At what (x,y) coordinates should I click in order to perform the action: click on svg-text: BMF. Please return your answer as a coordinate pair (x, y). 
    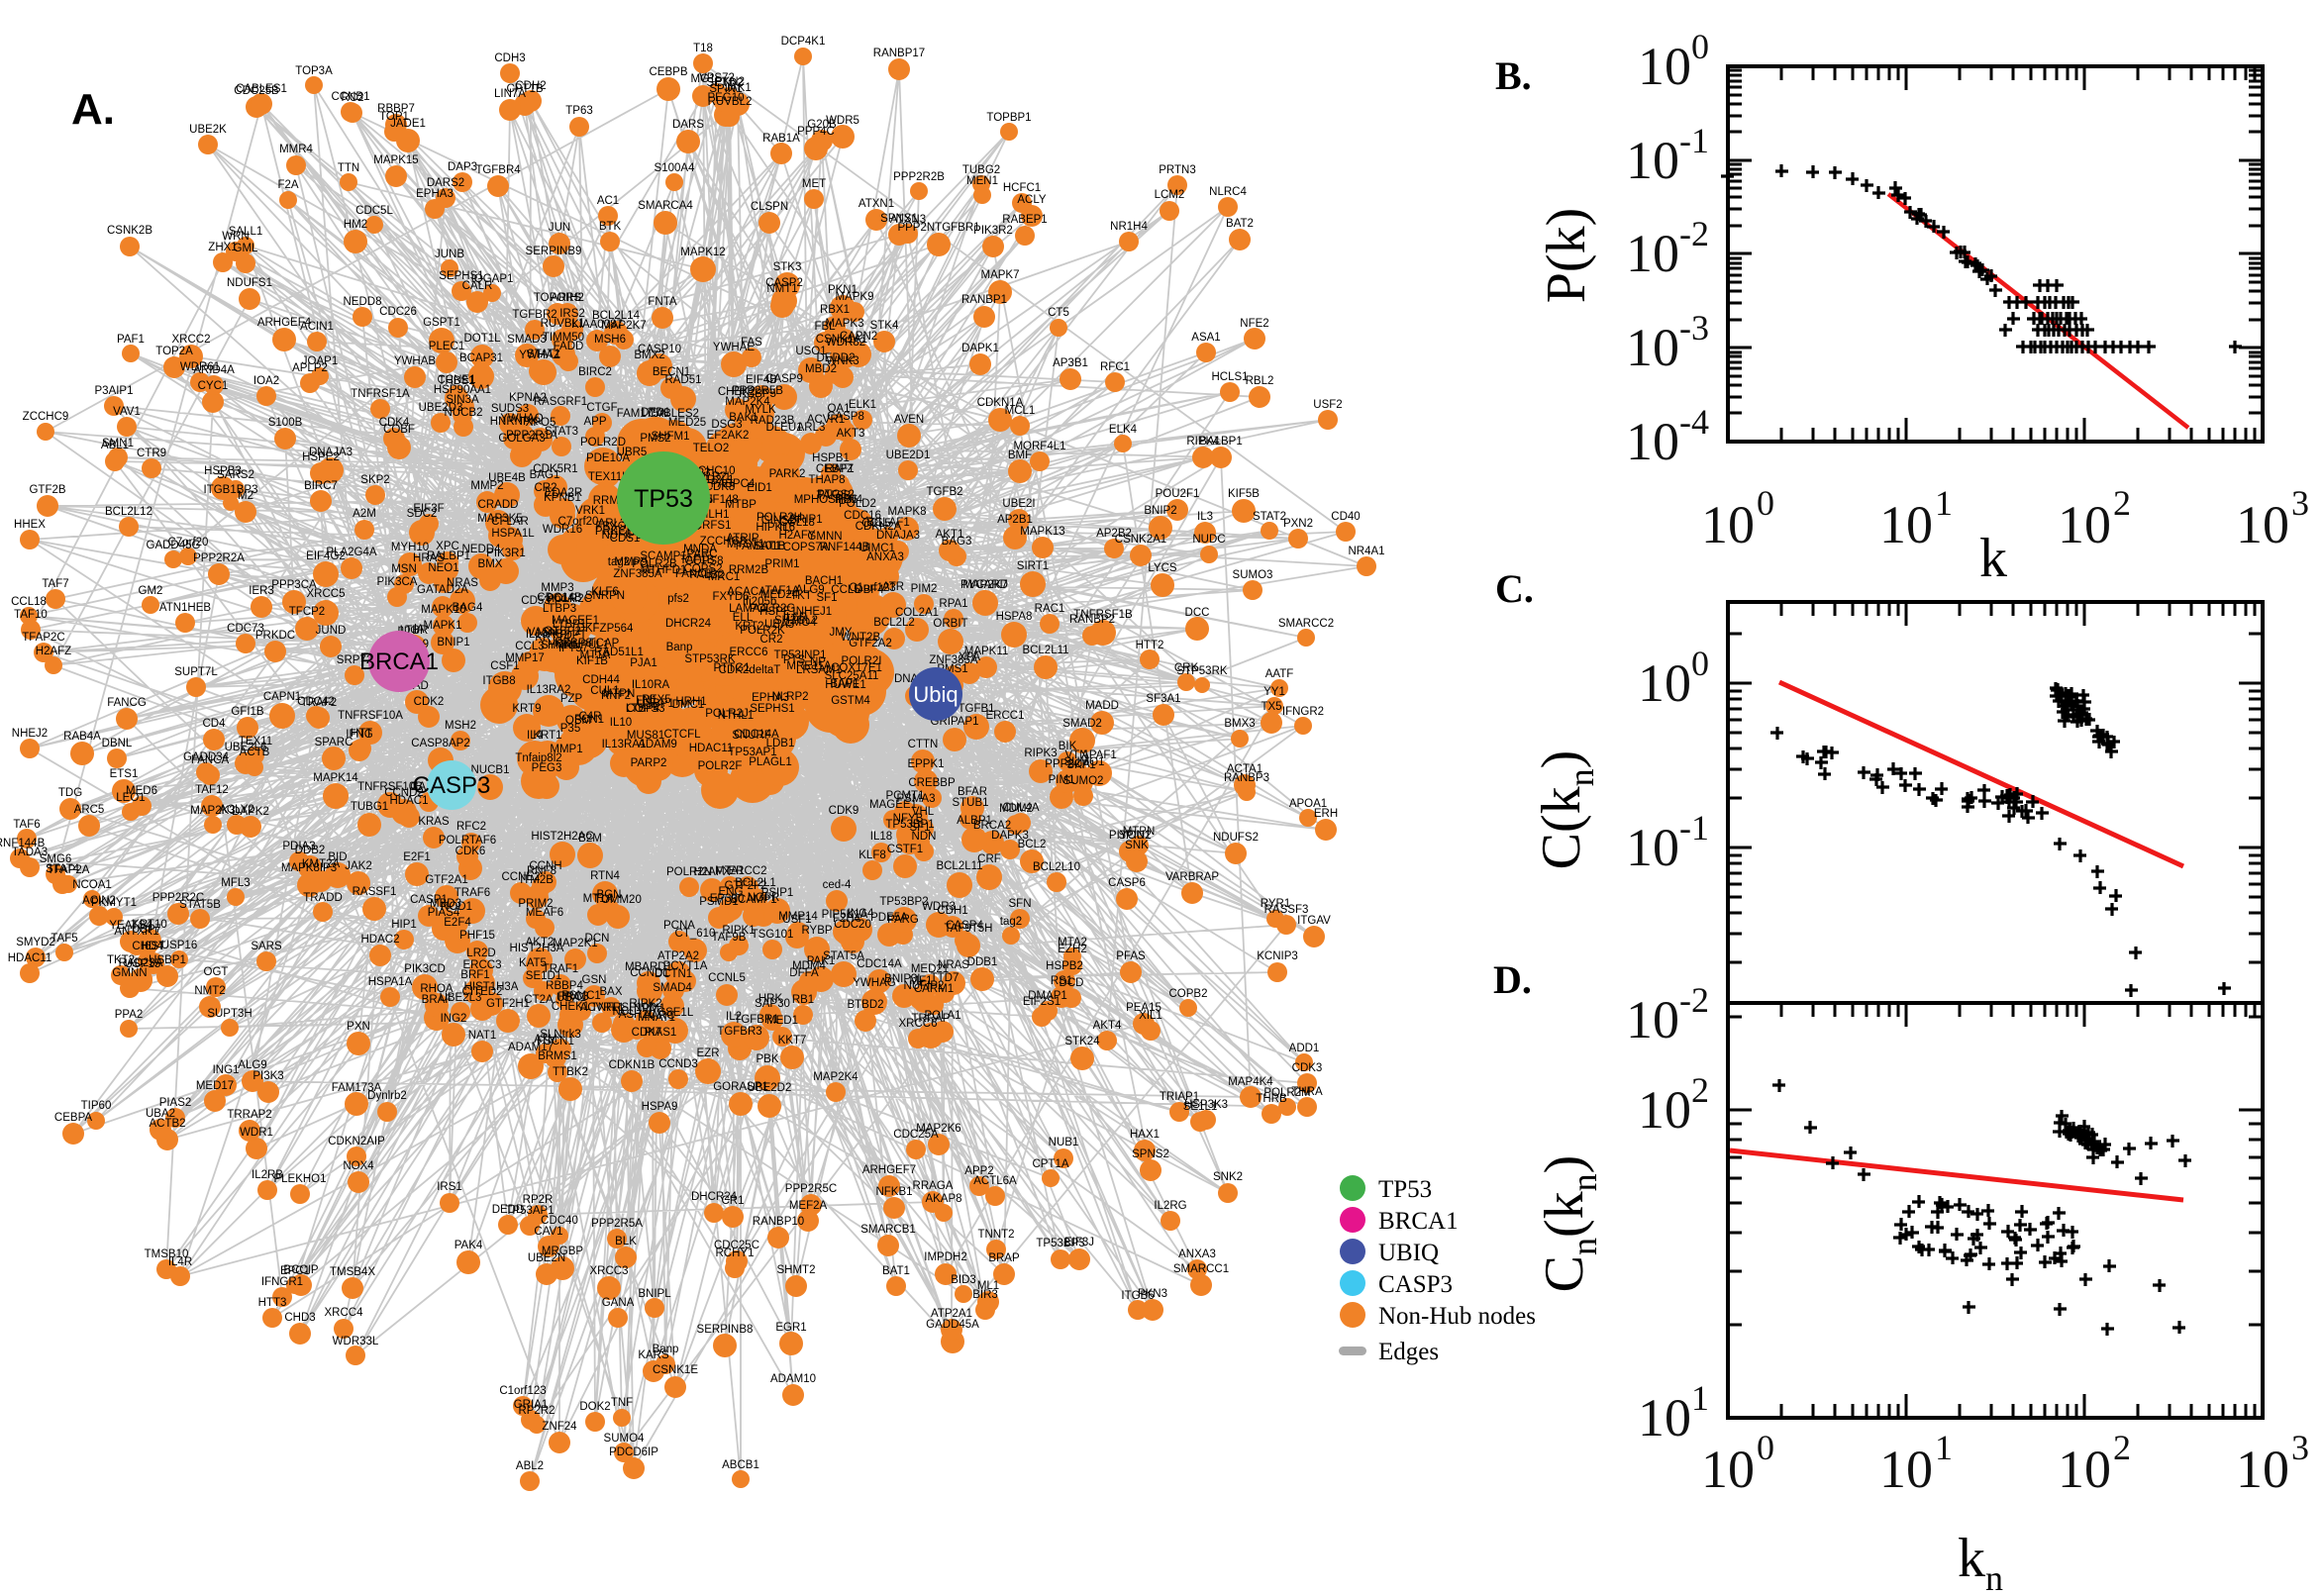
    Looking at the image, I should click on (1020, 455).